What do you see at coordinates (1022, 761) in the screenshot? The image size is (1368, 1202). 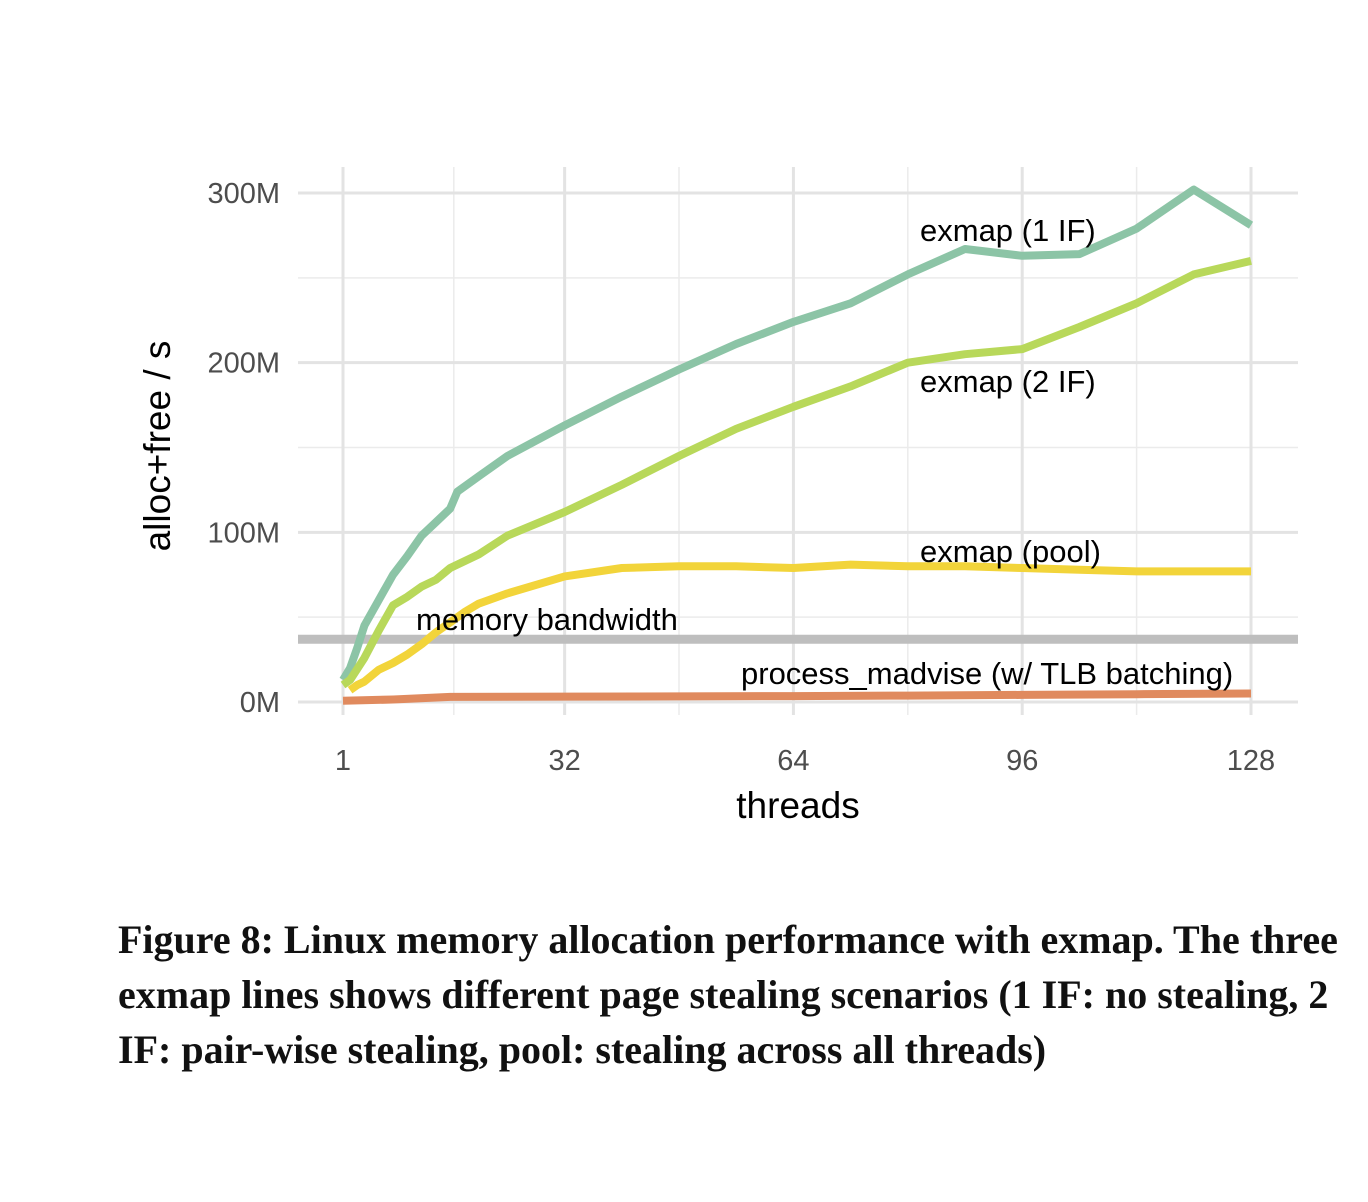 I see `x-tick-label: 96` at bounding box center [1022, 761].